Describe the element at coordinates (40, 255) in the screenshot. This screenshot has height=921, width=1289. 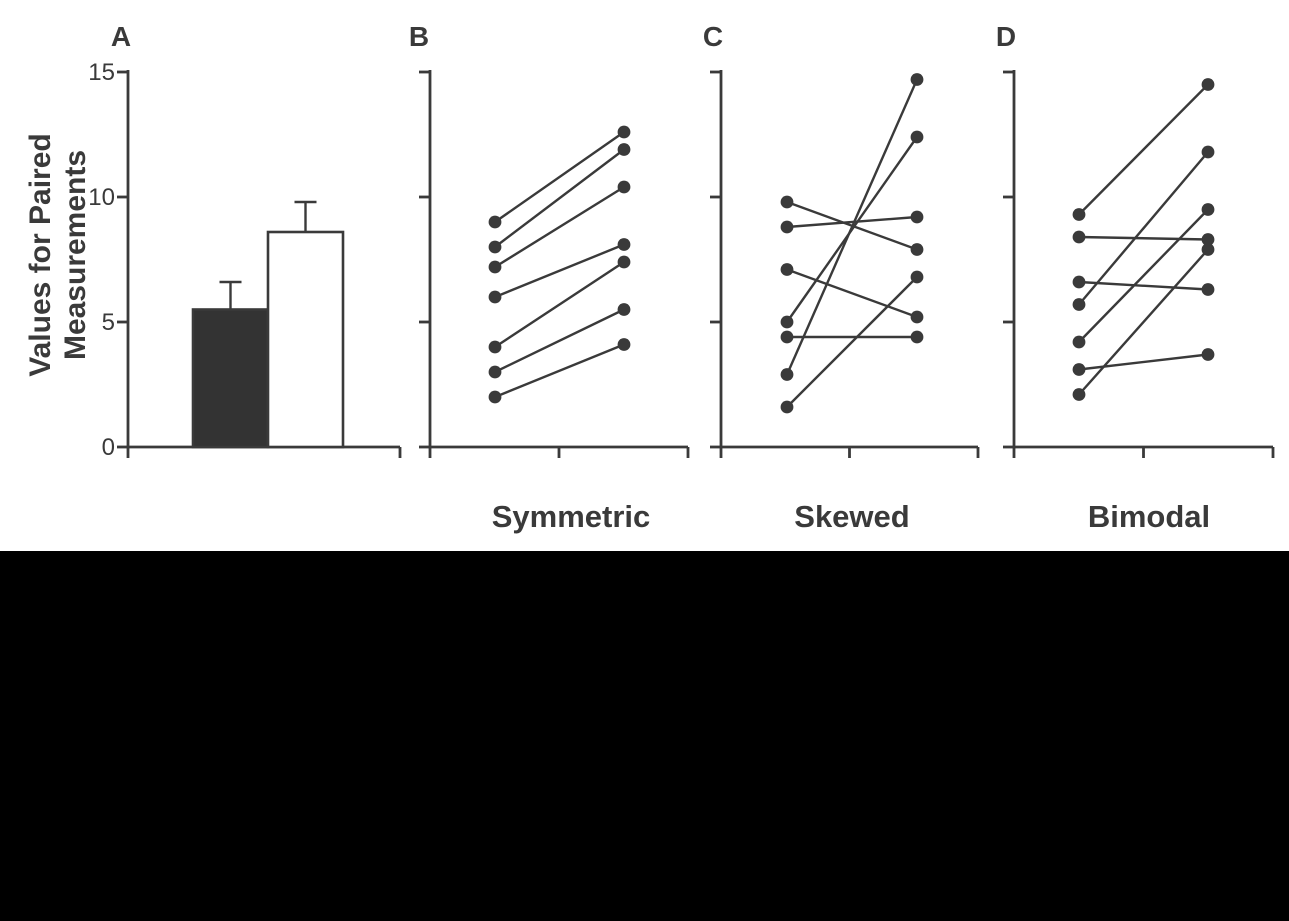
I see `y-axis-title-line1: Values for Paired` at that location.